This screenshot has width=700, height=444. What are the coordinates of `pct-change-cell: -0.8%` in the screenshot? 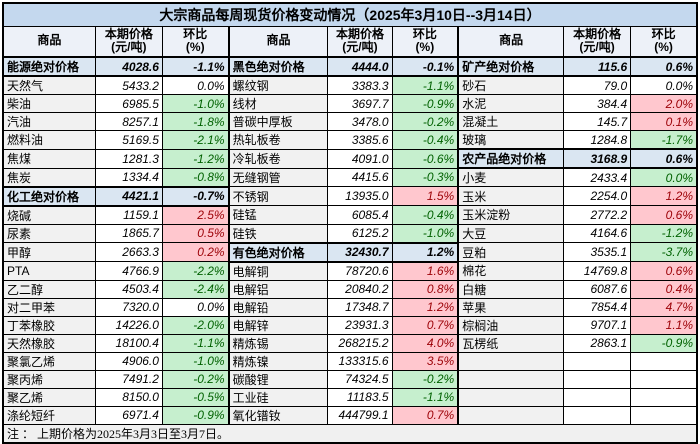 It's located at (195, 177).